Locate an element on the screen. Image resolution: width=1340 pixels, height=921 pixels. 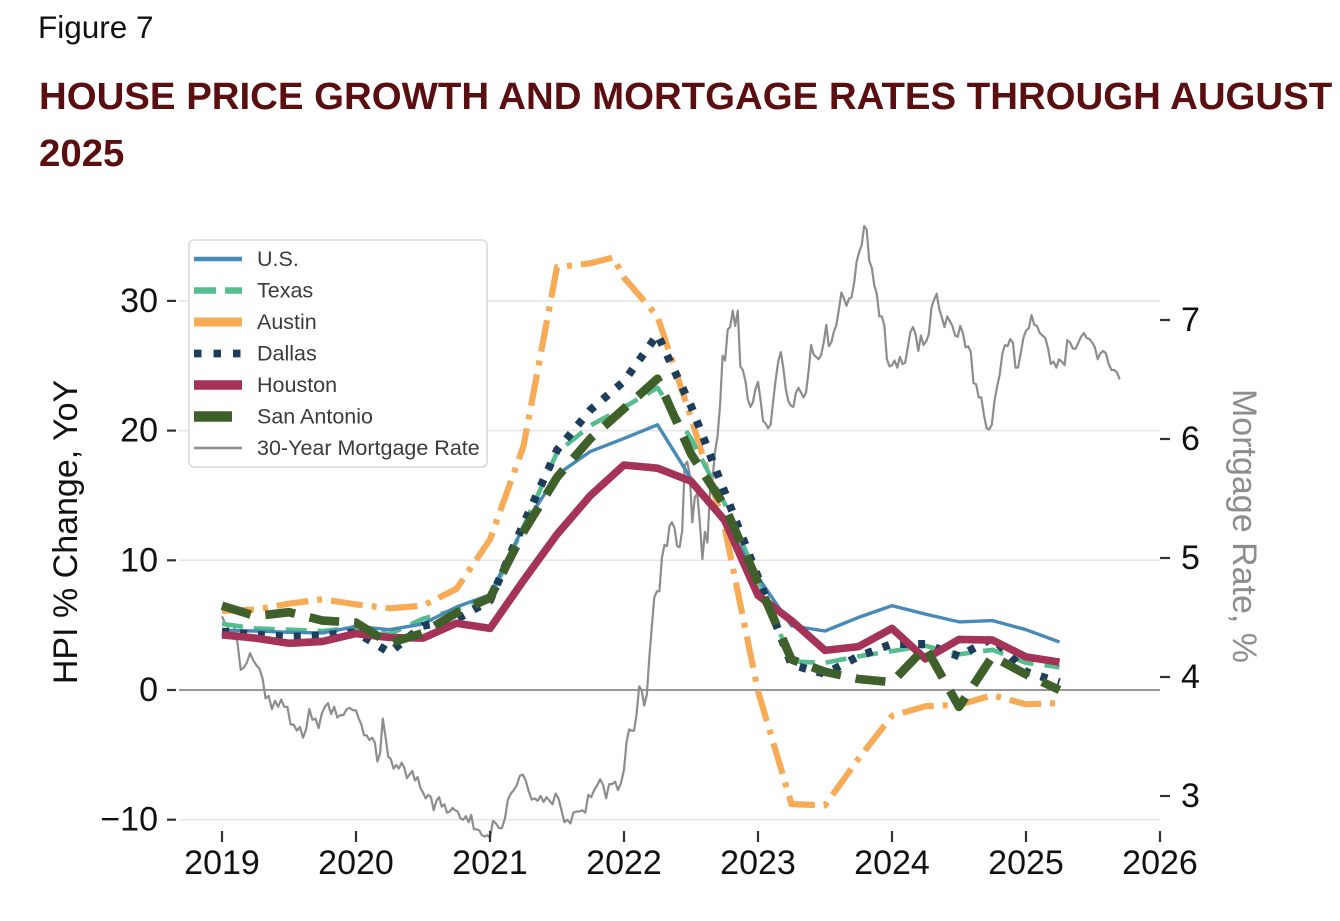
svg-text: 7 is located at coordinates (1190, 320).